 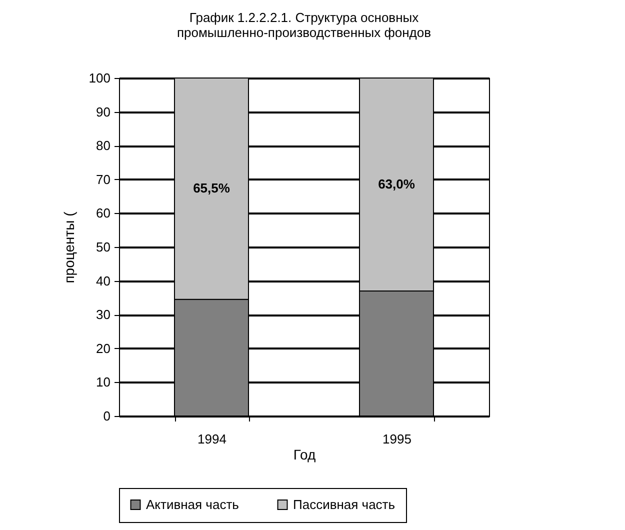 What do you see at coordinates (103, 247) in the screenshot?
I see `y-tick-label: 50` at bounding box center [103, 247].